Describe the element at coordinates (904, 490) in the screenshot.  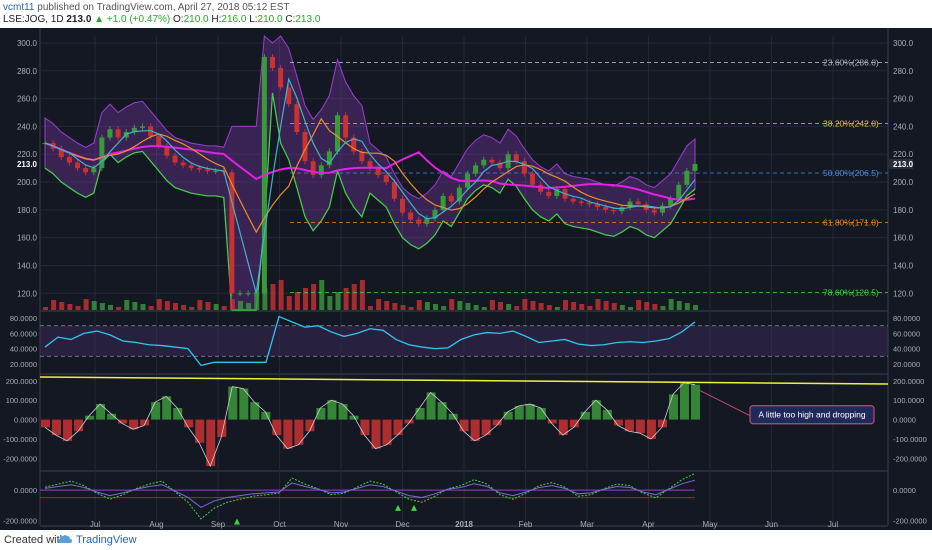
I see `osc-tick-label-right: 0.0000` at that location.